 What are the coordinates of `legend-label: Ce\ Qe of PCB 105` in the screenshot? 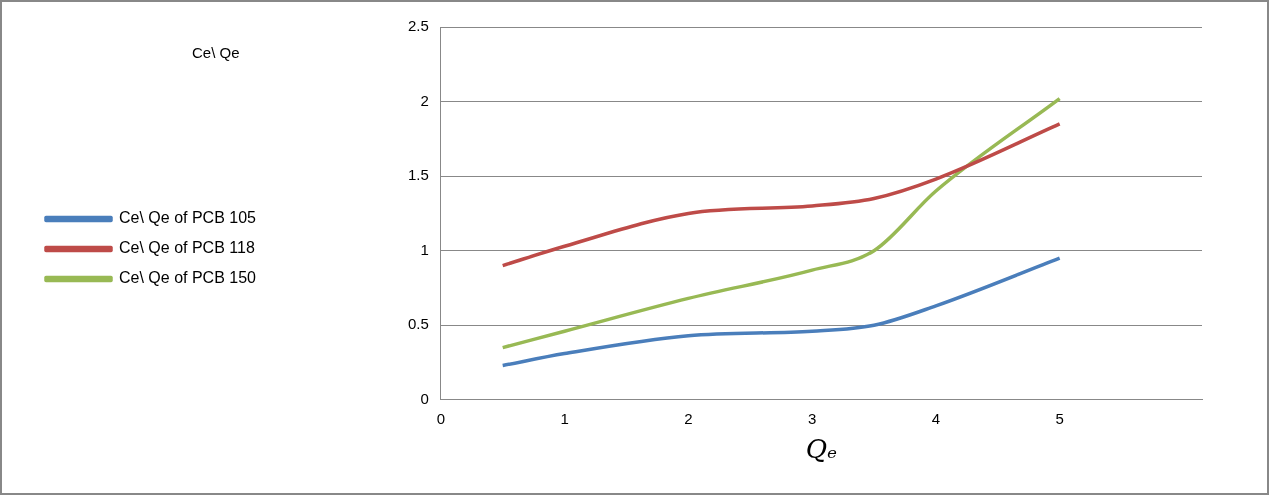 It's located at (188, 218).